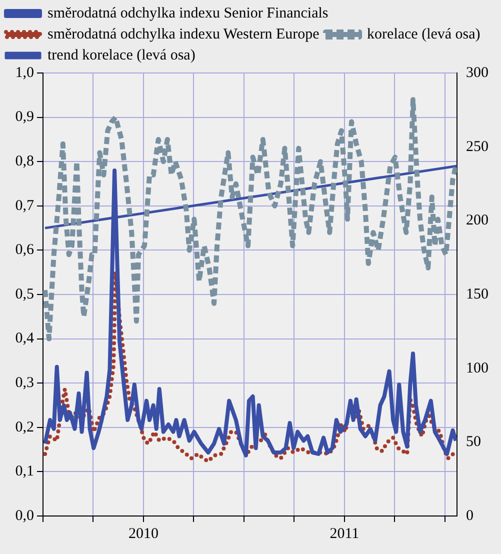 This screenshot has height=554, width=501. Describe the element at coordinates (24, 427) in the screenshot. I see `y-tick-label: 0,2` at that location.